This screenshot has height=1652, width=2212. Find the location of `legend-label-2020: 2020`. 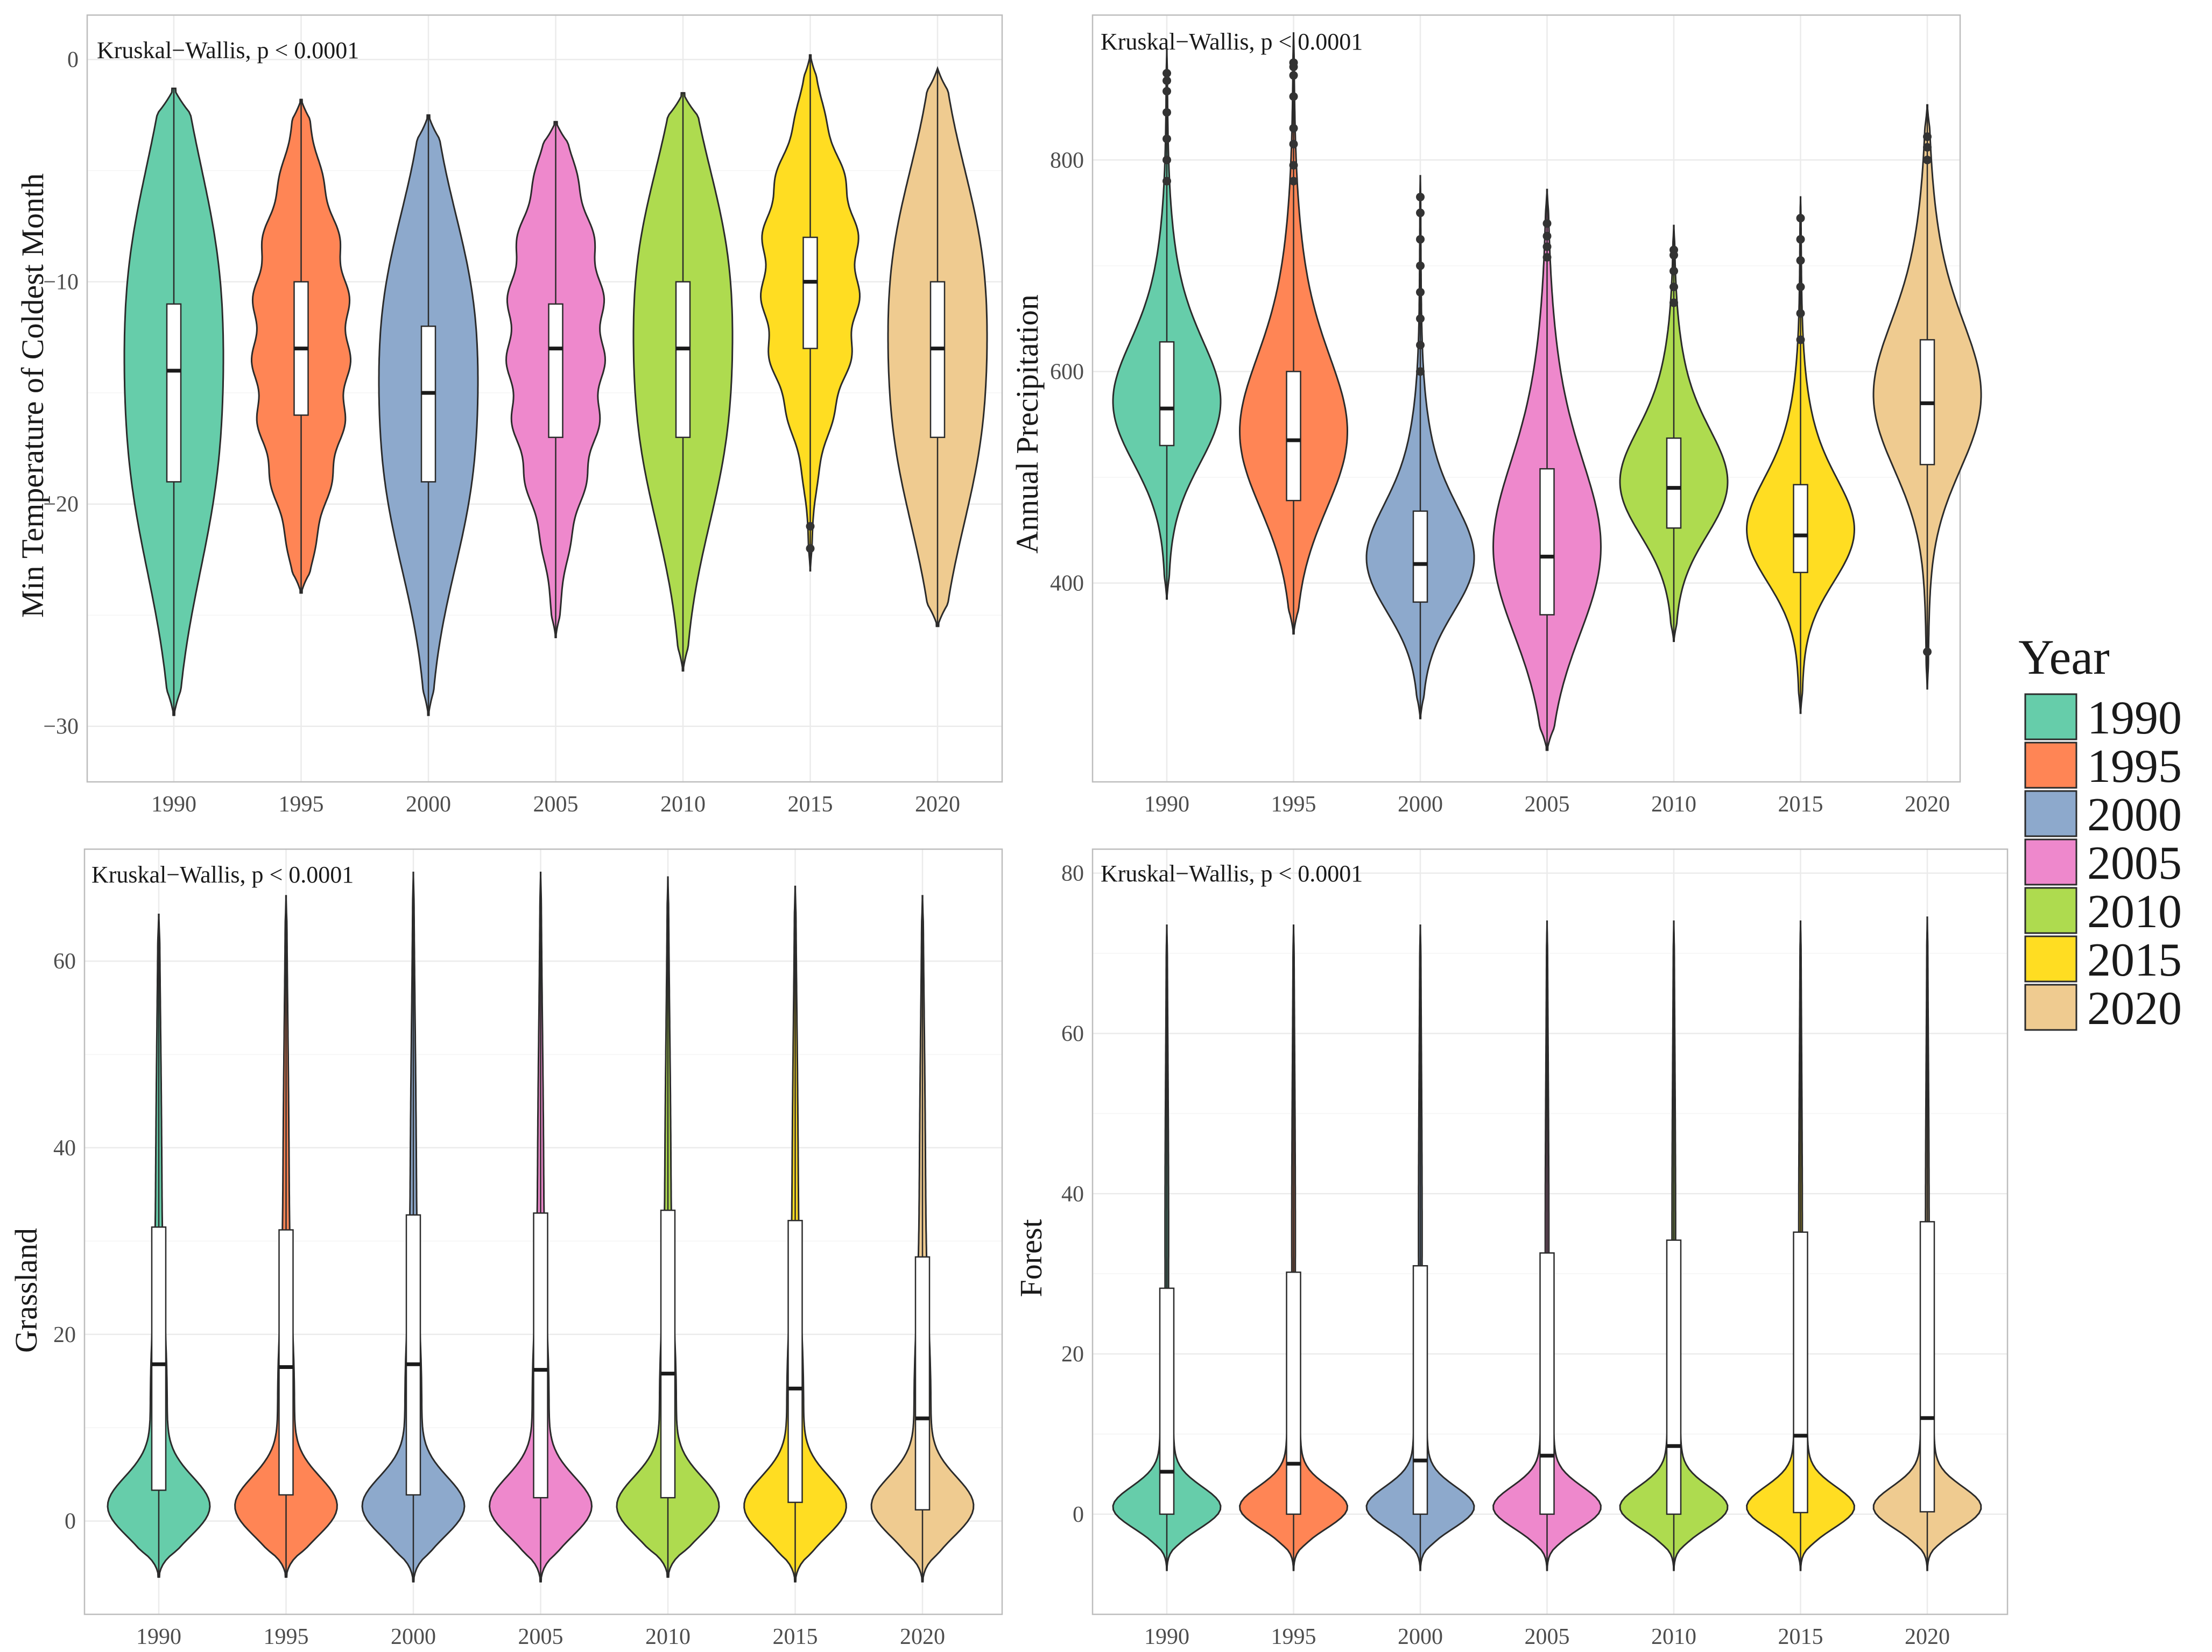

legend-label-2020: 2020 is located at coordinates (2134, 1009).